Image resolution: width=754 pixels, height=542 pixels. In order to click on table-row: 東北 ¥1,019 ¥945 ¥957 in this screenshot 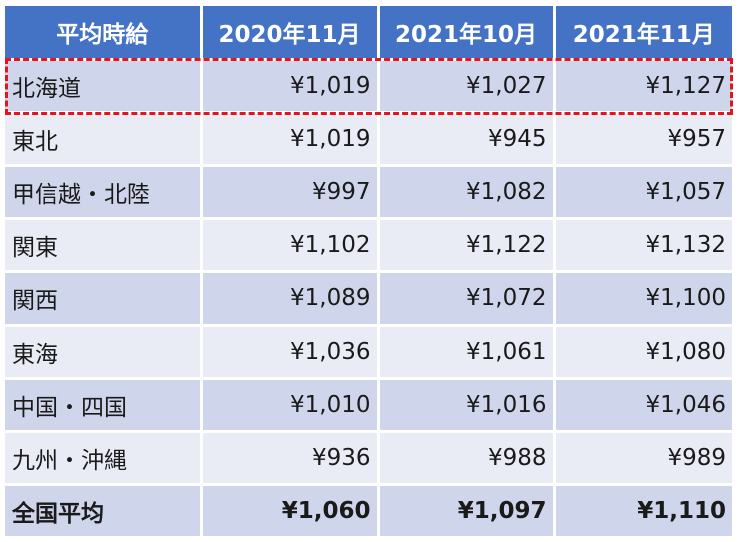, I will do `click(368, 140)`.